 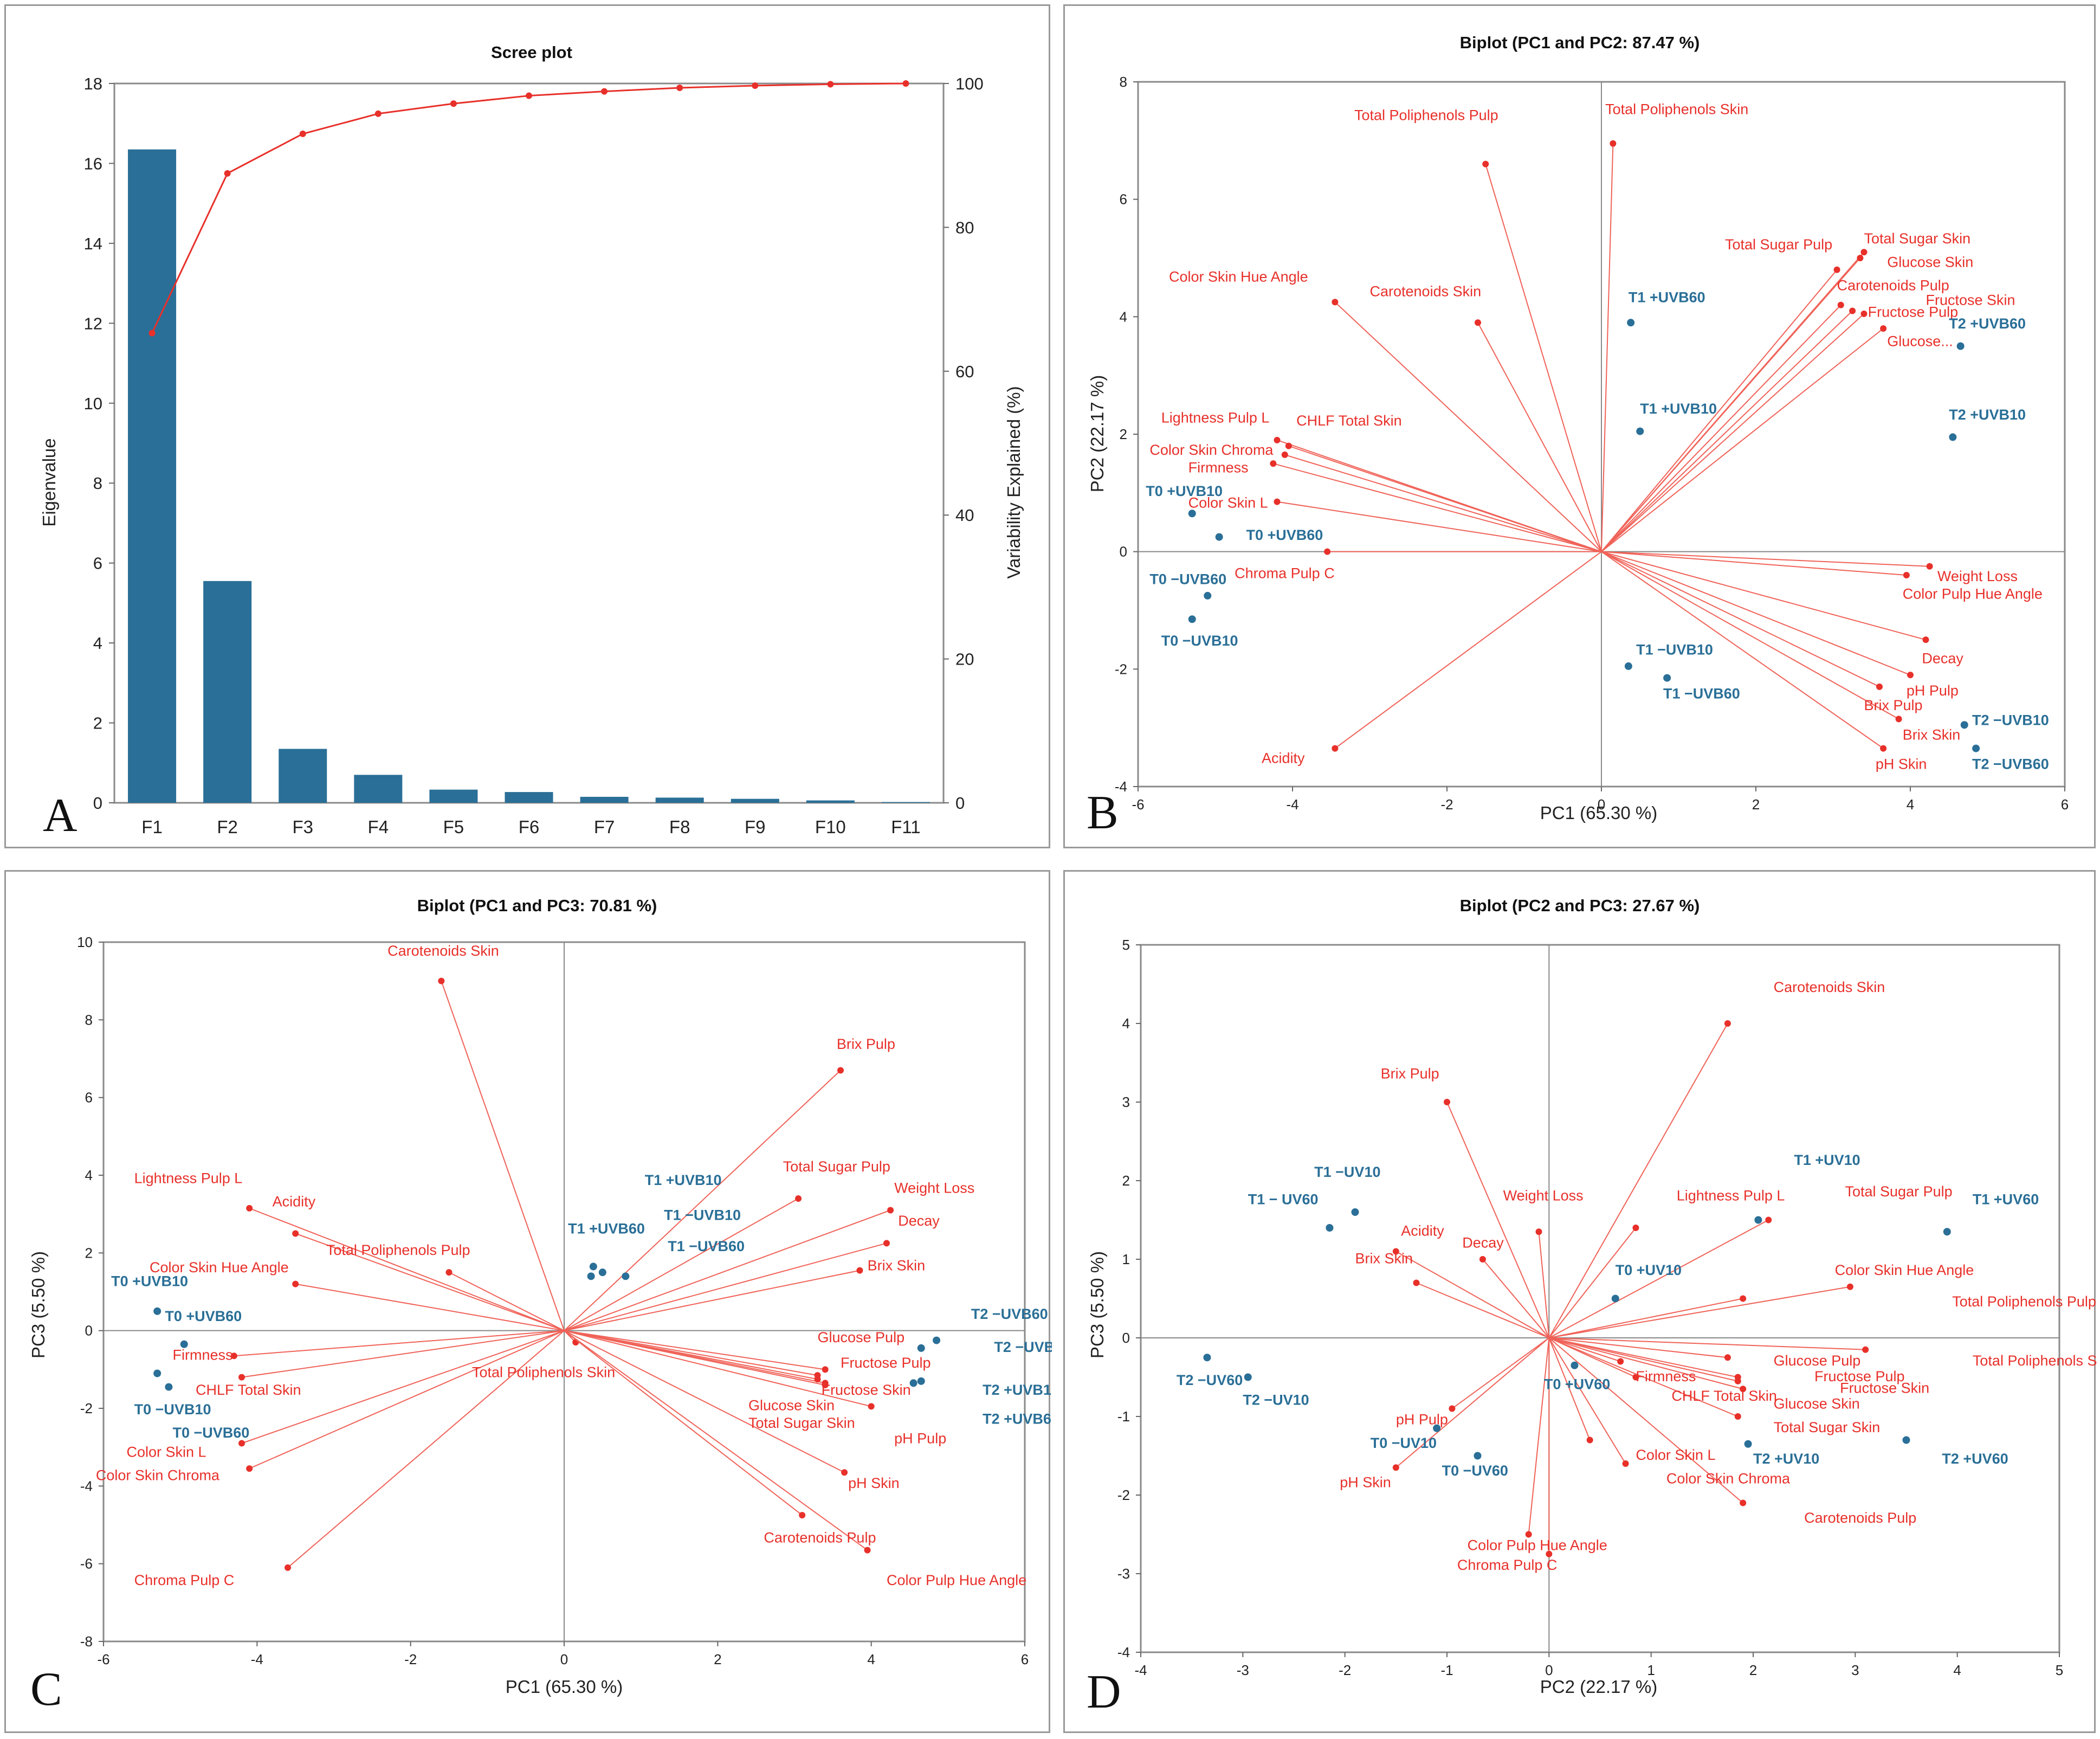 What do you see at coordinates (87, 1408) in the screenshot?
I see `y-tick-label: -2` at bounding box center [87, 1408].